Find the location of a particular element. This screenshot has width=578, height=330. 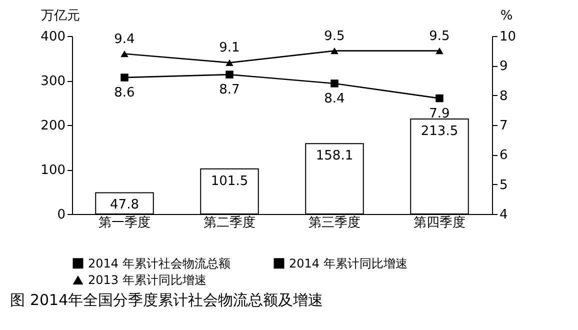

y-tick-label: 0 is located at coordinates (61, 215).